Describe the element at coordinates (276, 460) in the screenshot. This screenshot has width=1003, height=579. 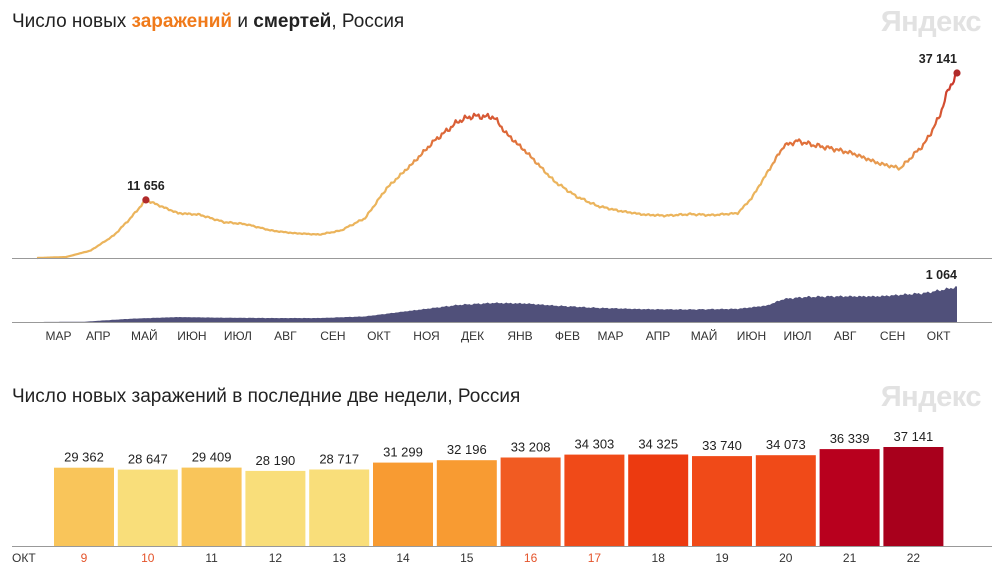
I see `bar-value-label: 28 190` at that location.